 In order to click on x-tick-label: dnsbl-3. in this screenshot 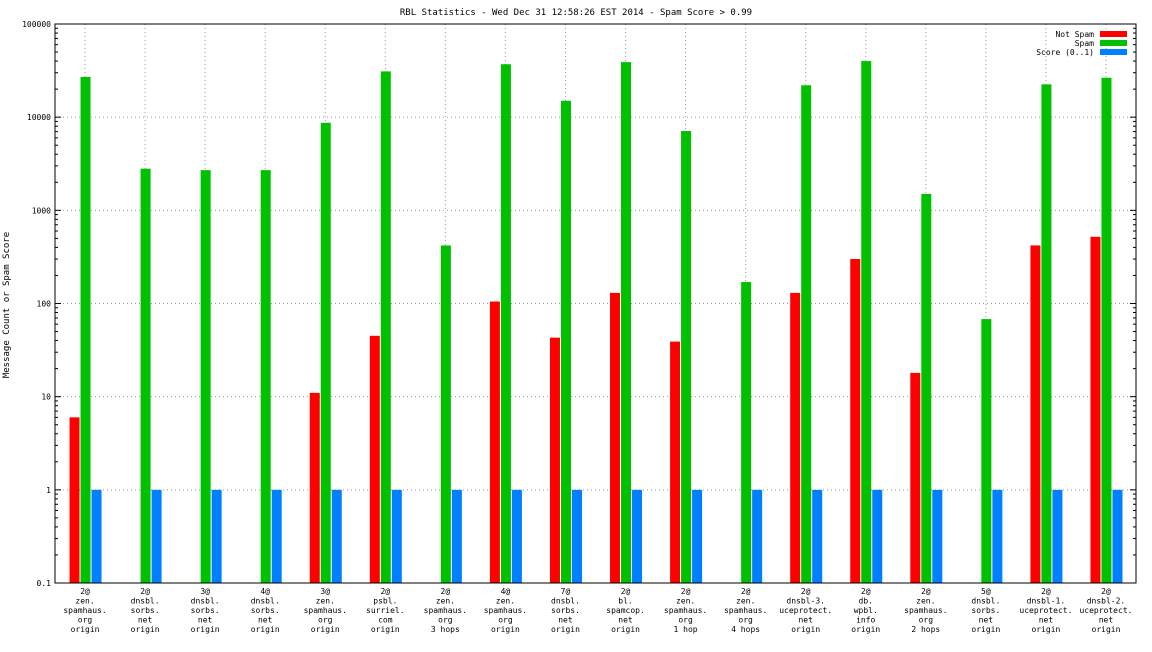, I will do `click(805, 601)`.